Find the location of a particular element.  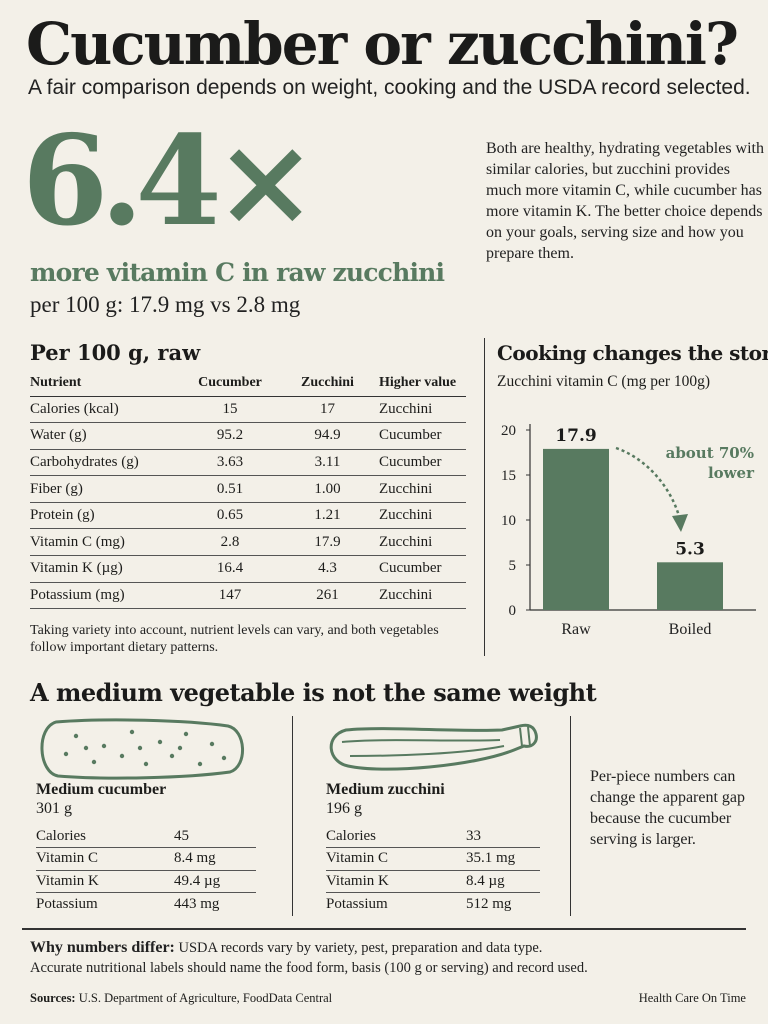

zucchini-name: Medium zucchini is located at coordinates (385, 789).